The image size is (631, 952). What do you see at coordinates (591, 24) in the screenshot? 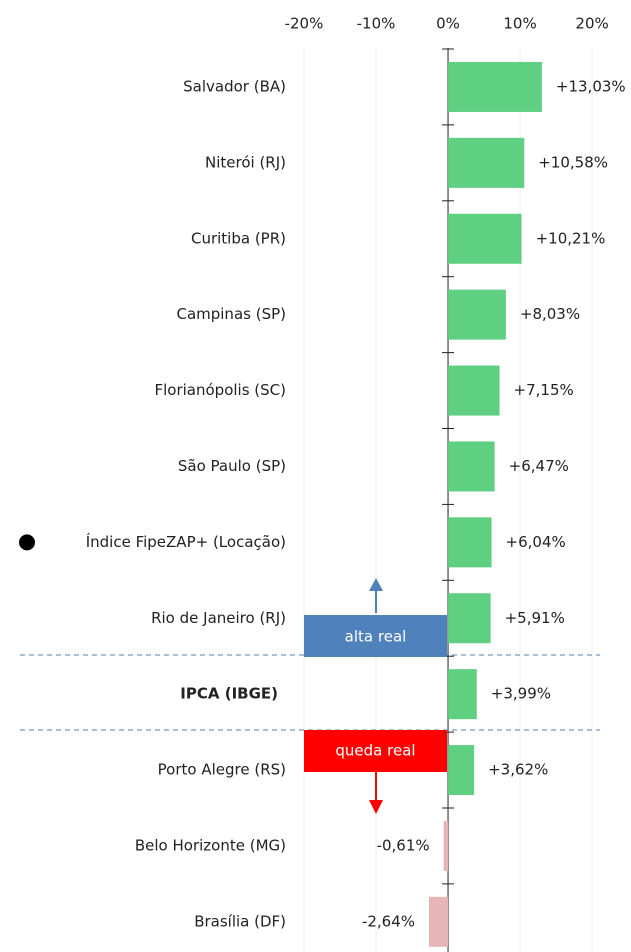
I see `x-tick-label: 20%` at bounding box center [591, 24].